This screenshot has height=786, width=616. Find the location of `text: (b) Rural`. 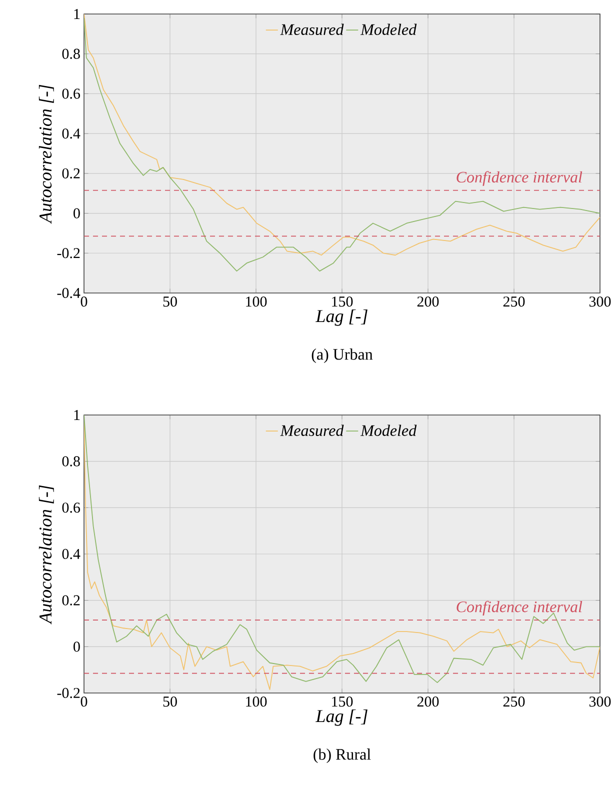

text: (b) Rural is located at coordinates (342, 756).